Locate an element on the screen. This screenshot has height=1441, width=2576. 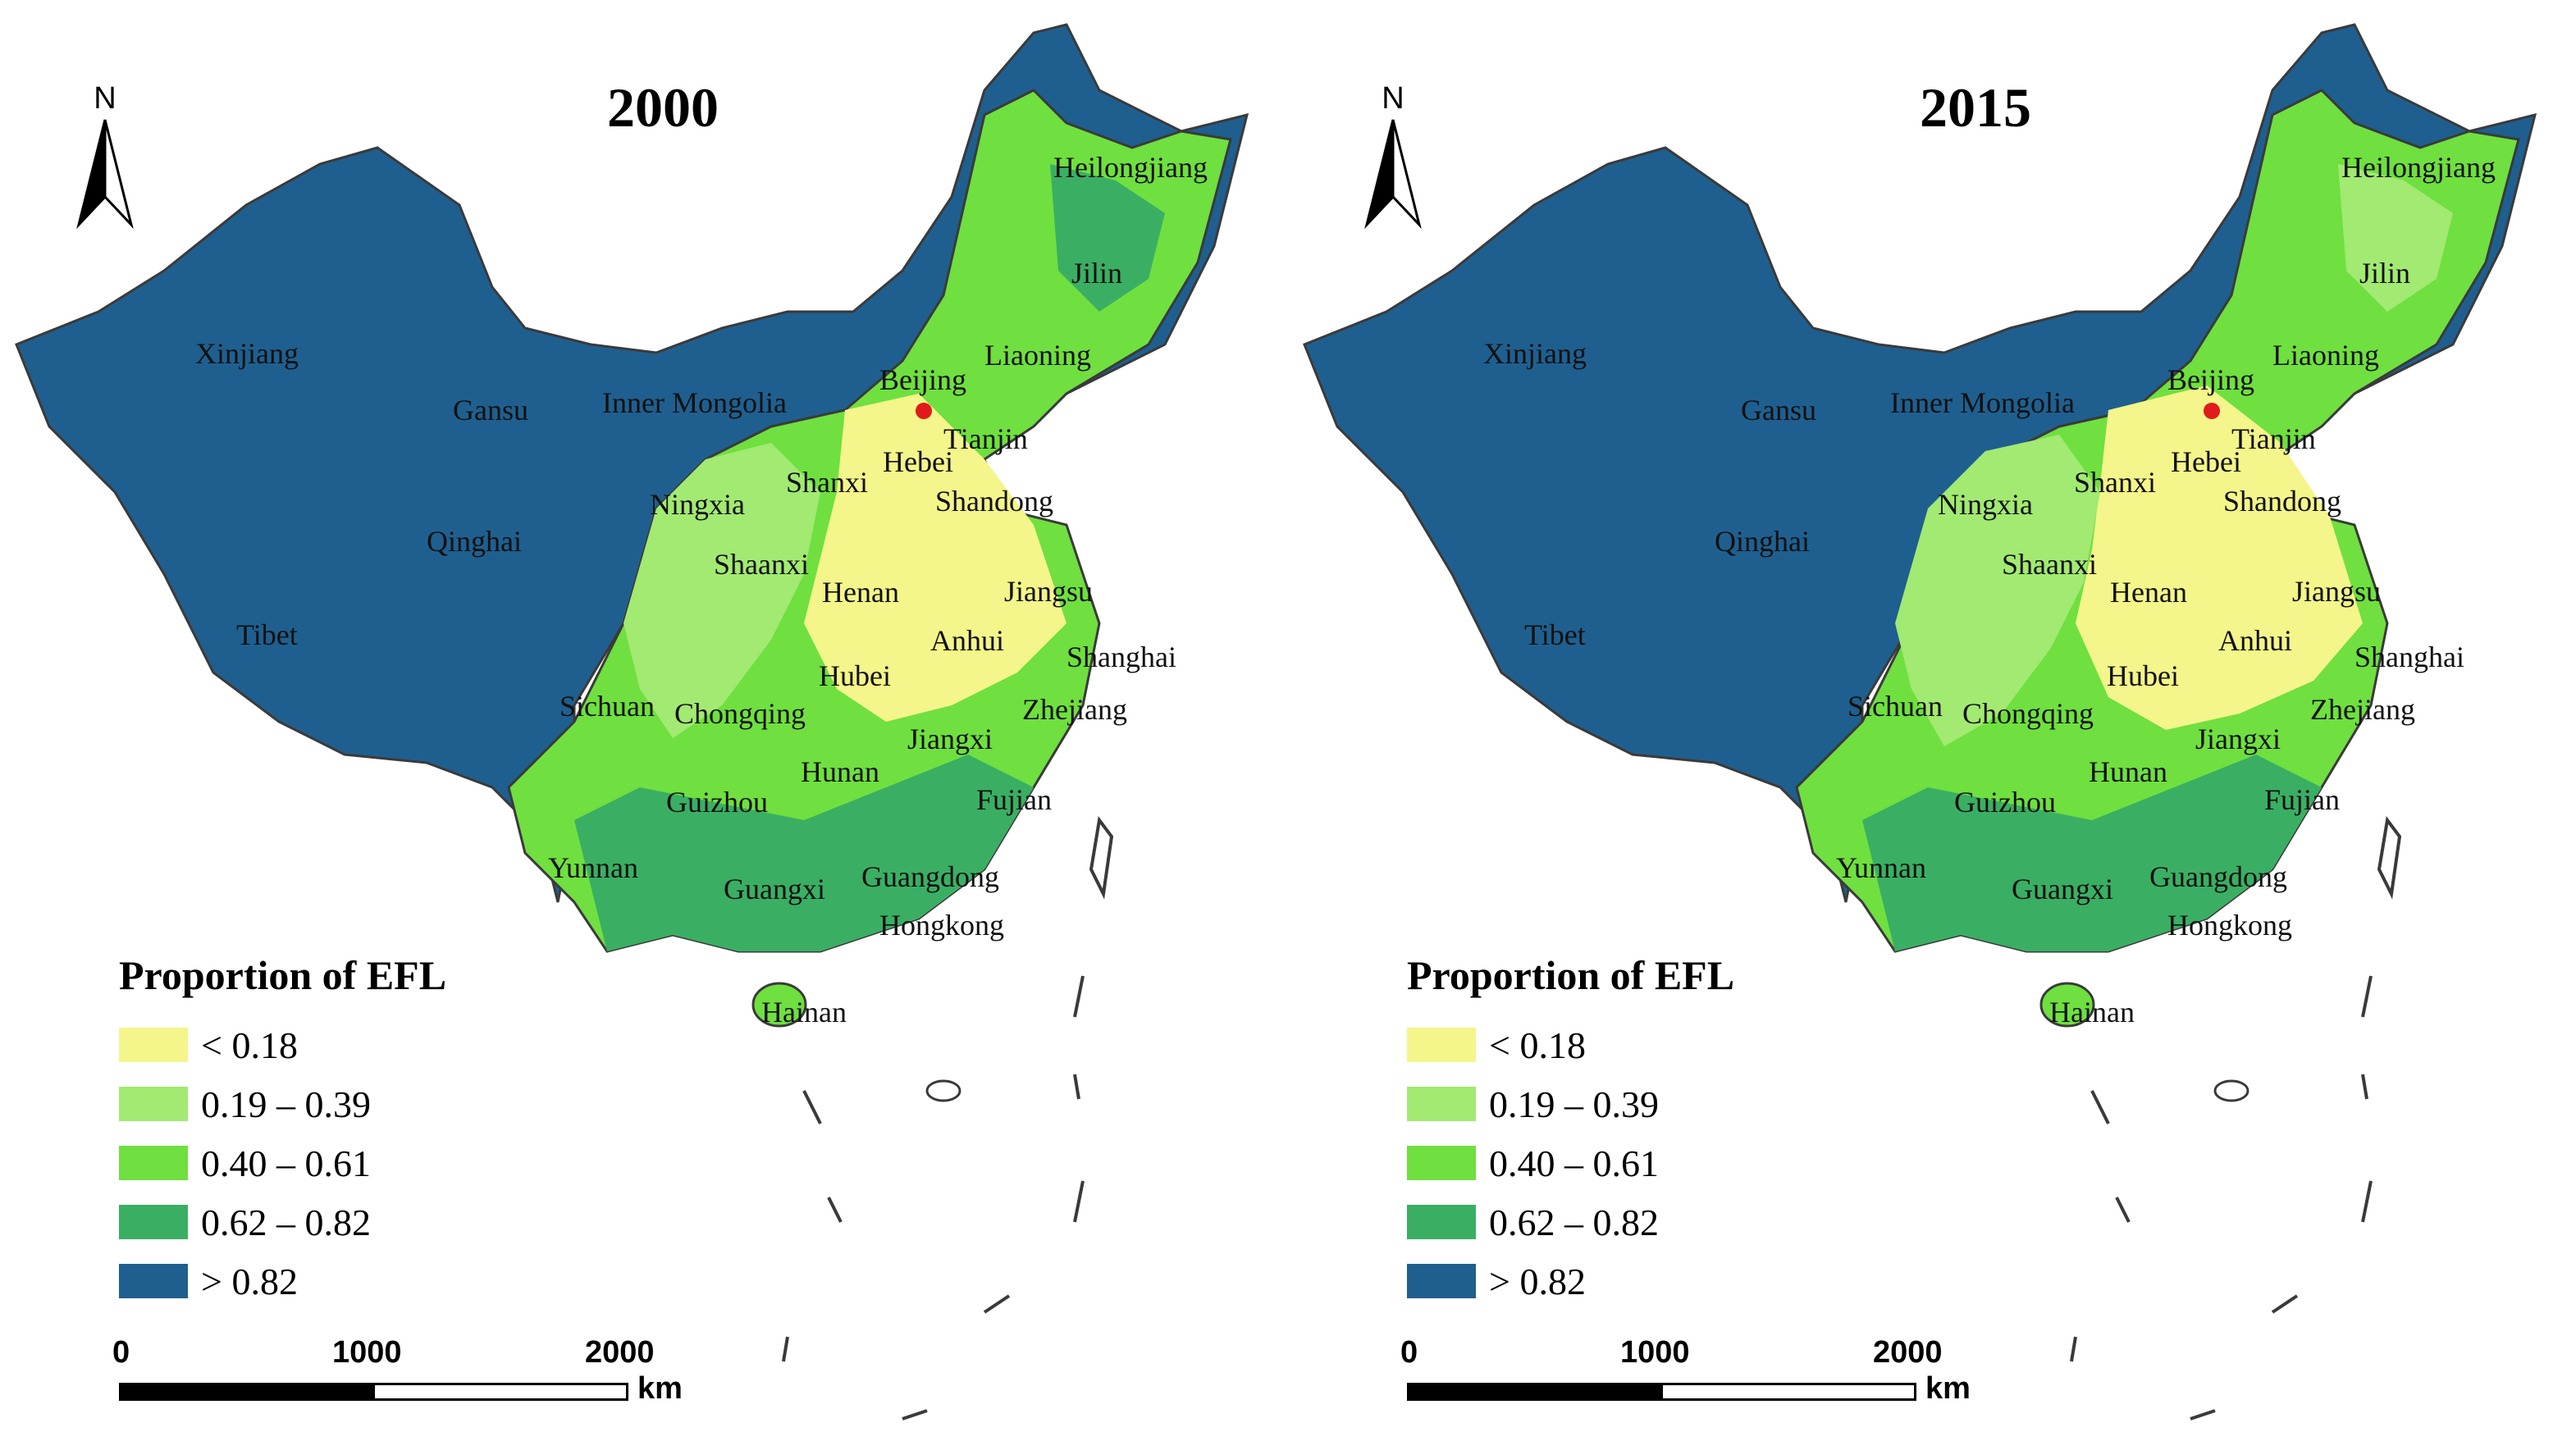
label-beijing: Beijing is located at coordinates (923, 379).